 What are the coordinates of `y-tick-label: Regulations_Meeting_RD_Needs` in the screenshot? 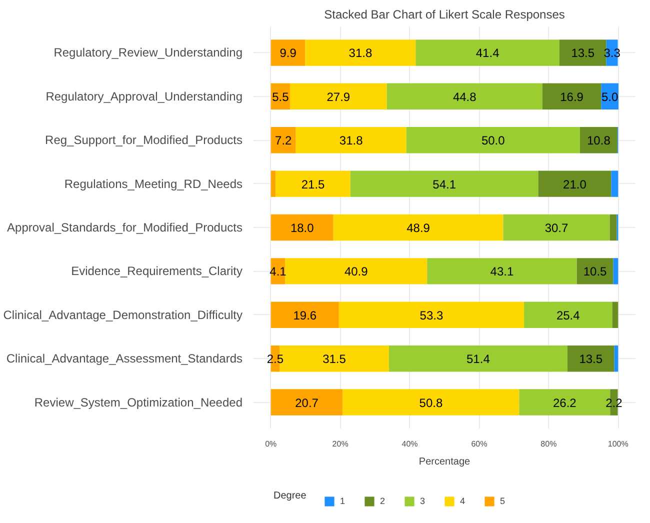 It's located at (153, 183).